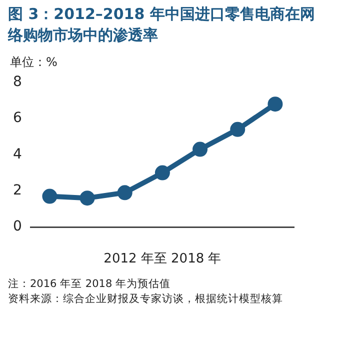 Image resolution: width=337 pixels, height=356 pixels. I want to click on y-tick-label: 0, so click(17, 226).